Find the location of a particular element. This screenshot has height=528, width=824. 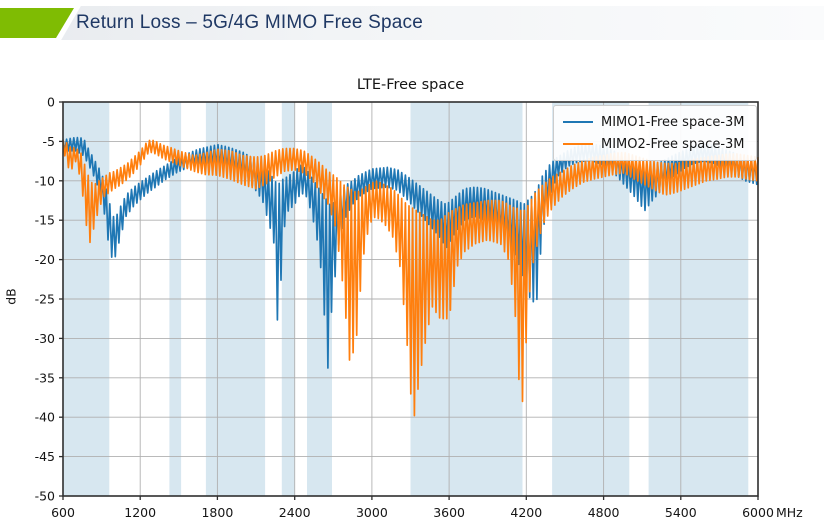

legend-item-mimo2: MIMO2-Free space-3M is located at coordinates (655, 144).